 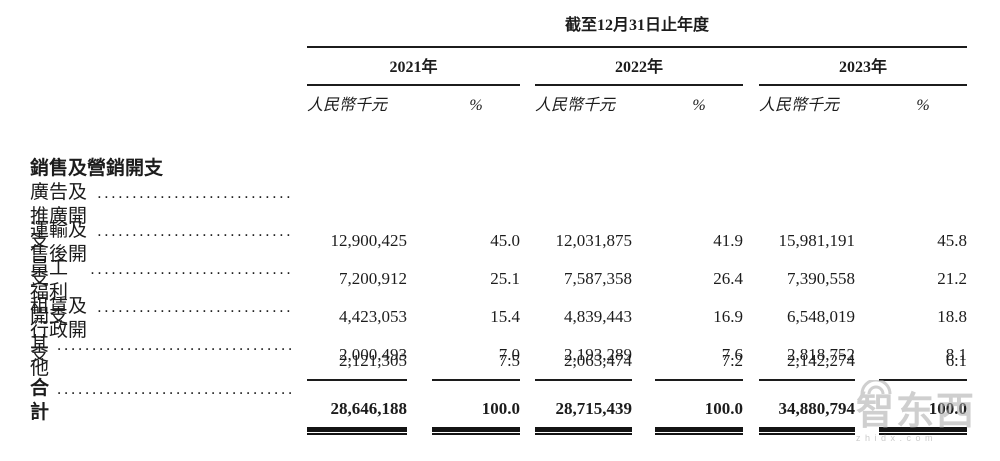 What do you see at coordinates (59, 254) in the screenshot?
I see `row-label: 運輸及售後開支` at bounding box center [59, 254].